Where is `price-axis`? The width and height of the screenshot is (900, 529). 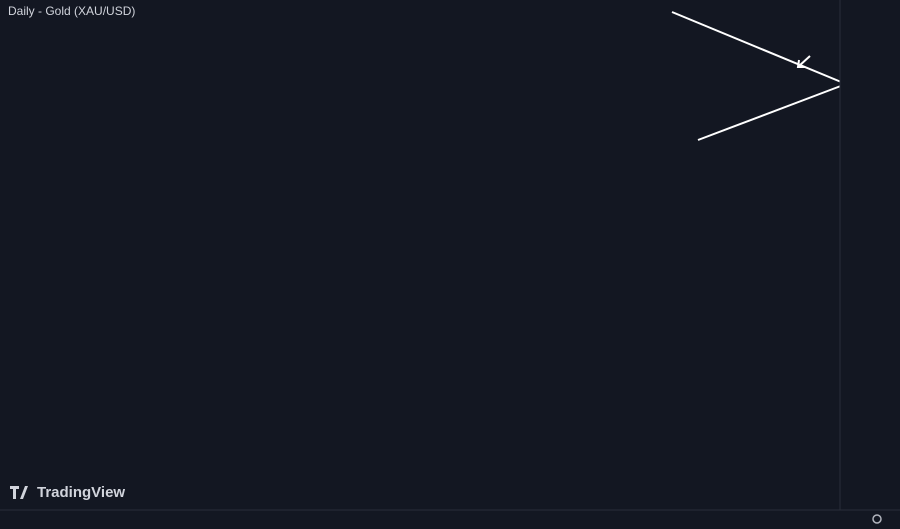 price-axis is located at coordinates (870, 264).